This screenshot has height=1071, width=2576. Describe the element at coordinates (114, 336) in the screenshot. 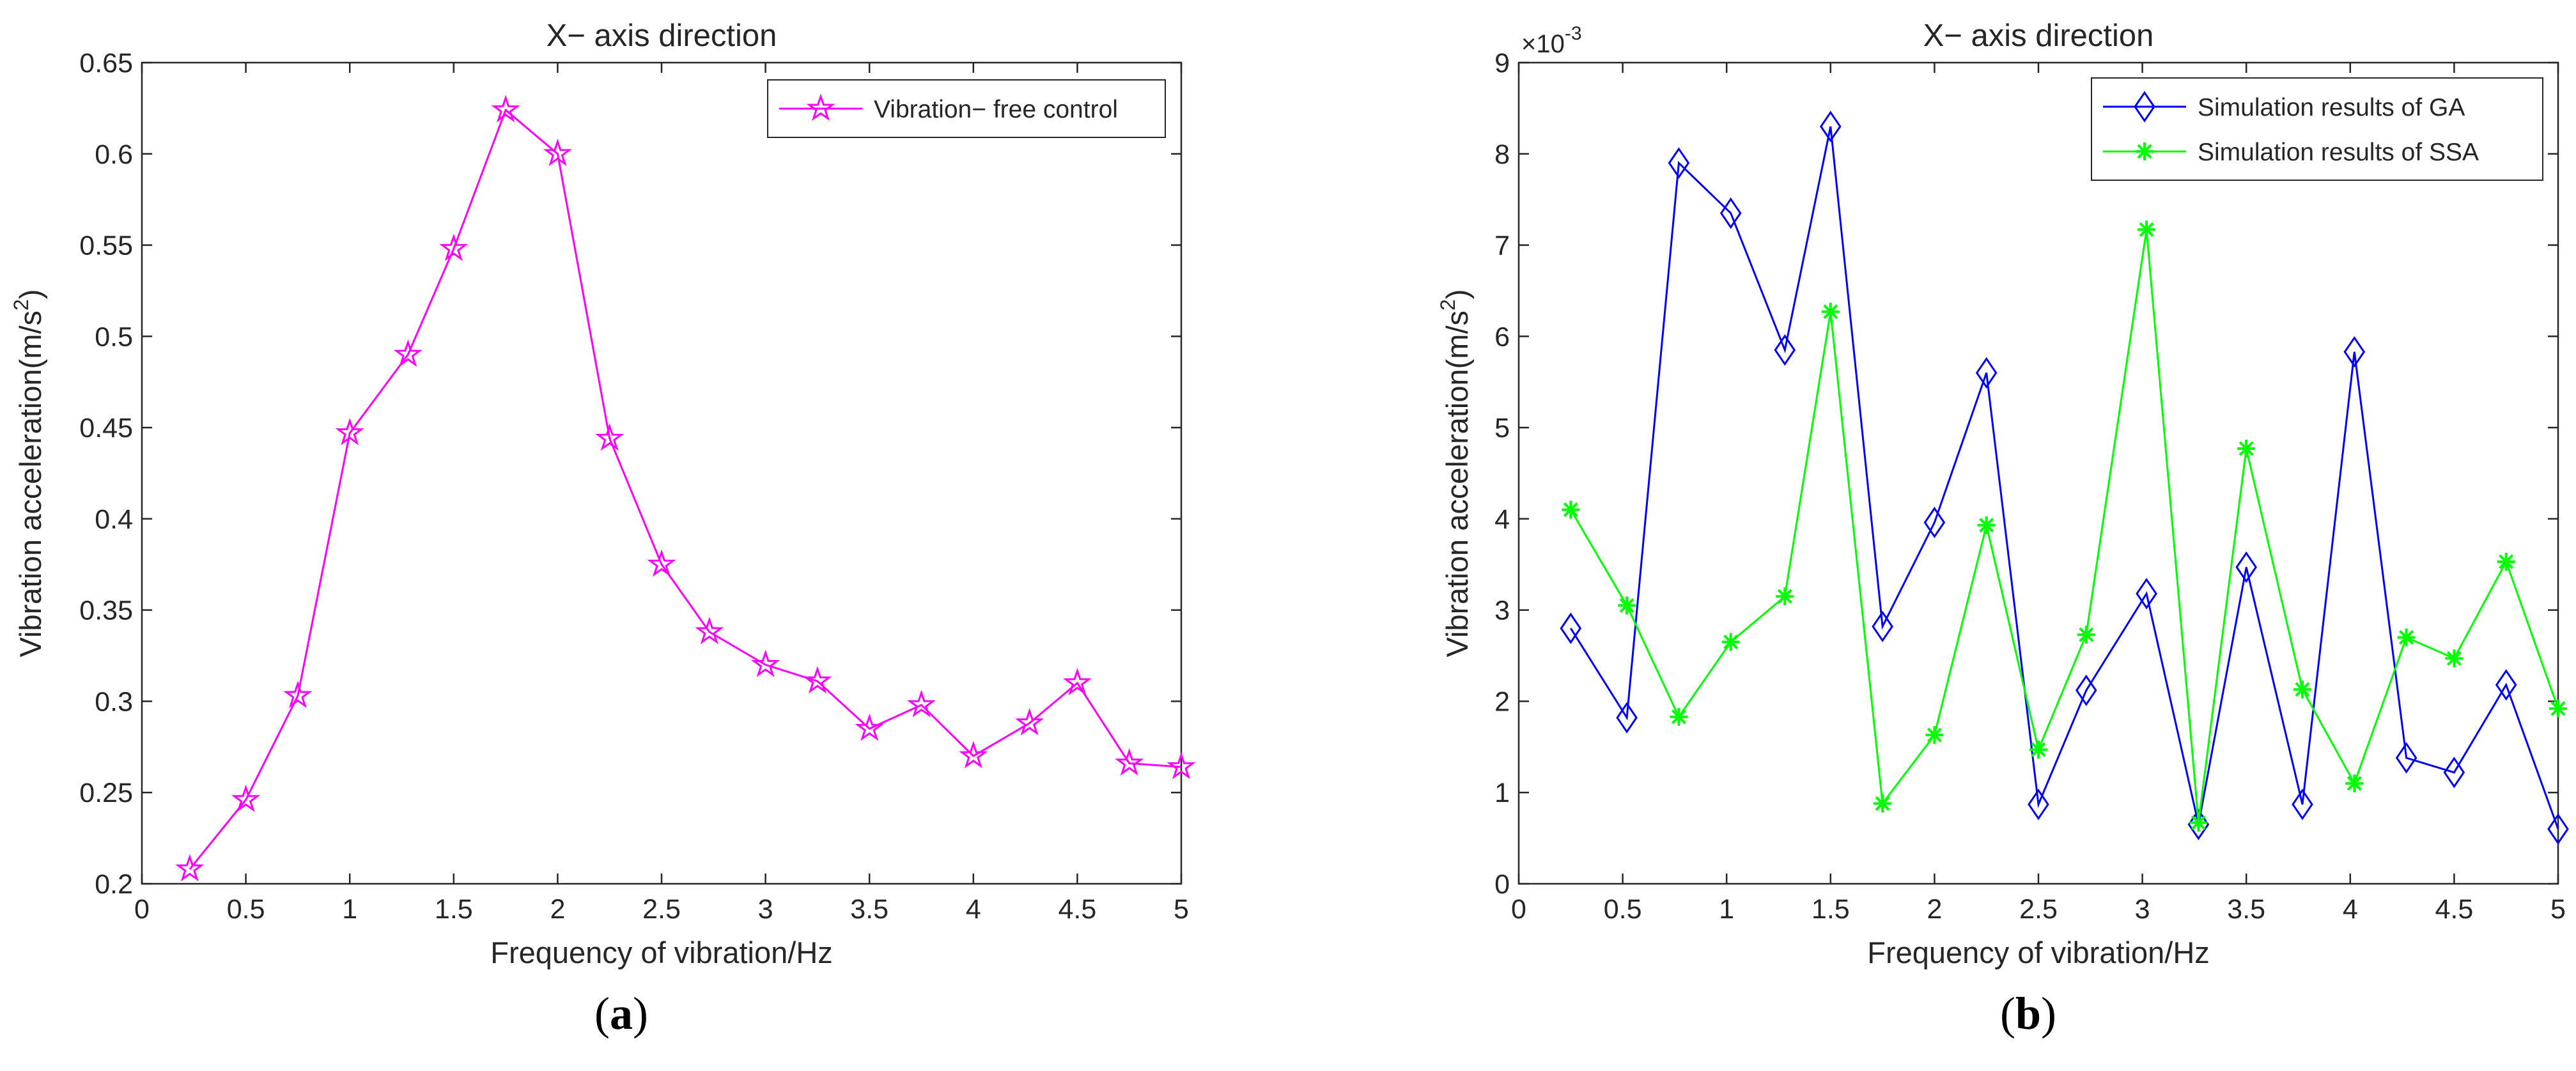

I see `y-tick-label: 0.5` at that location.